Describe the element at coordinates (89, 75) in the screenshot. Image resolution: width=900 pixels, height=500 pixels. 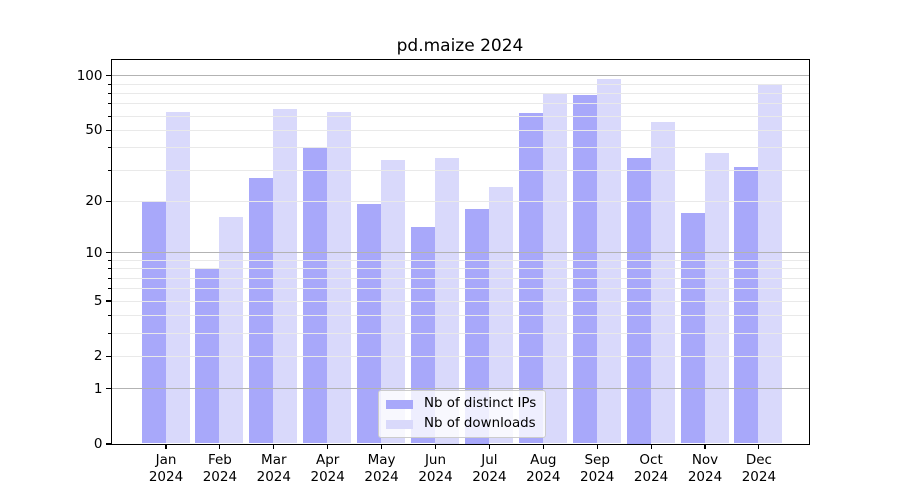
I see `y-tick-label: 100` at that location.